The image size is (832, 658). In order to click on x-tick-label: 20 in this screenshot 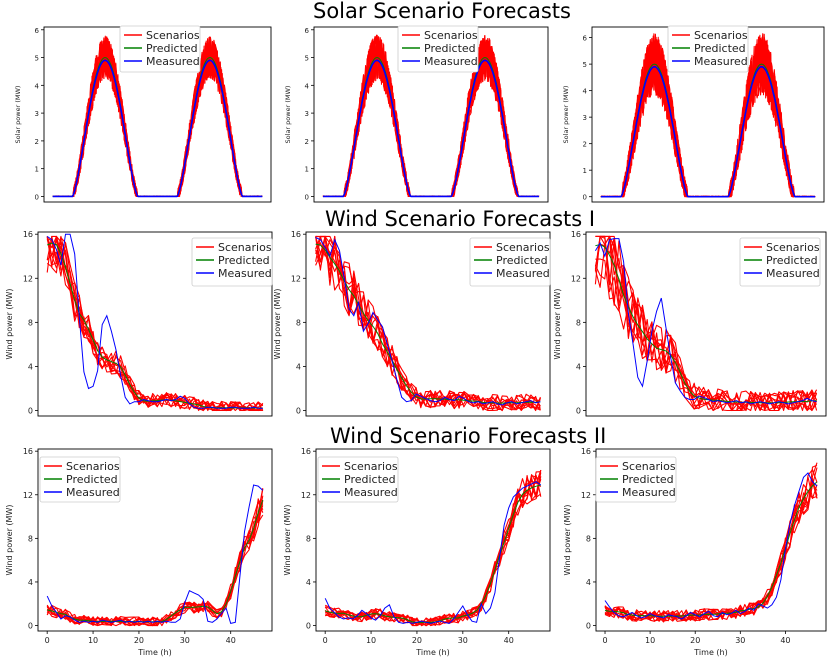, I will do `click(695, 640)`.